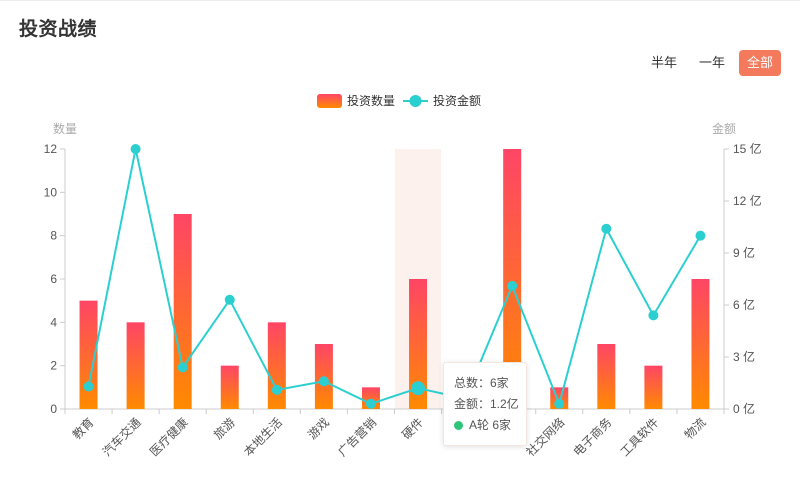 The height and width of the screenshot is (479, 800). Describe the element at coordinates (51, 192) in the screenshot. I see `y-tick-label: 10` at that location.